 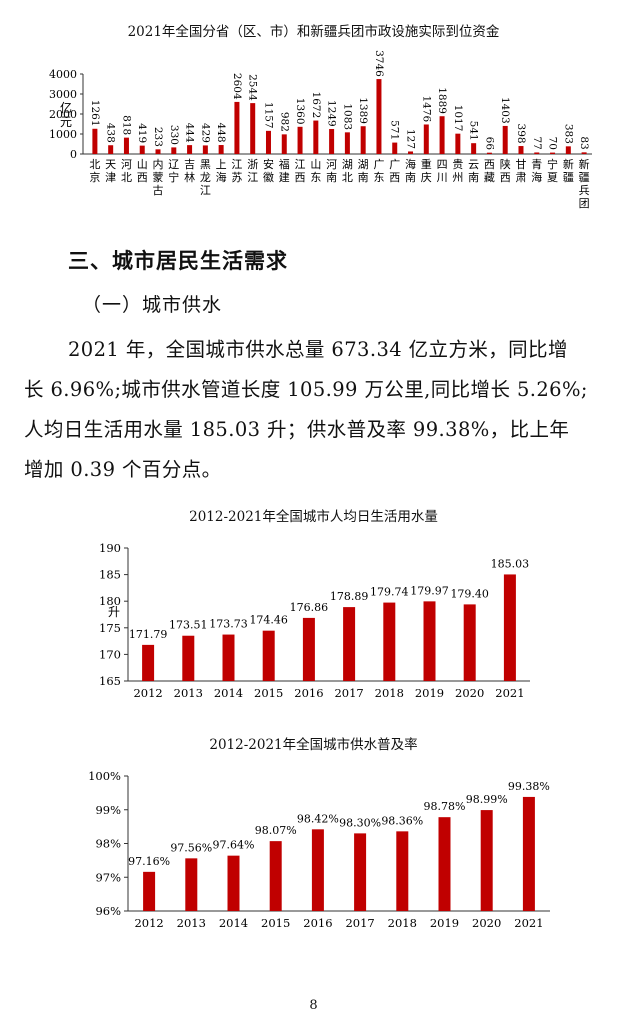 What do you see at coordinates (316, 105) in the screenshot?
I see `data-label: 1672` at bounding box center [316, 105].